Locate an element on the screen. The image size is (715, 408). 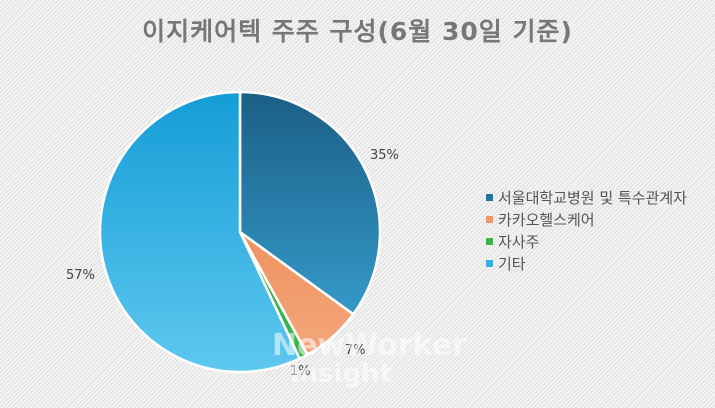
legend: 서울대학교병원 및 특수관계자 카카오헬스케어 자사주 기타 is located at coordinates (586, 230).